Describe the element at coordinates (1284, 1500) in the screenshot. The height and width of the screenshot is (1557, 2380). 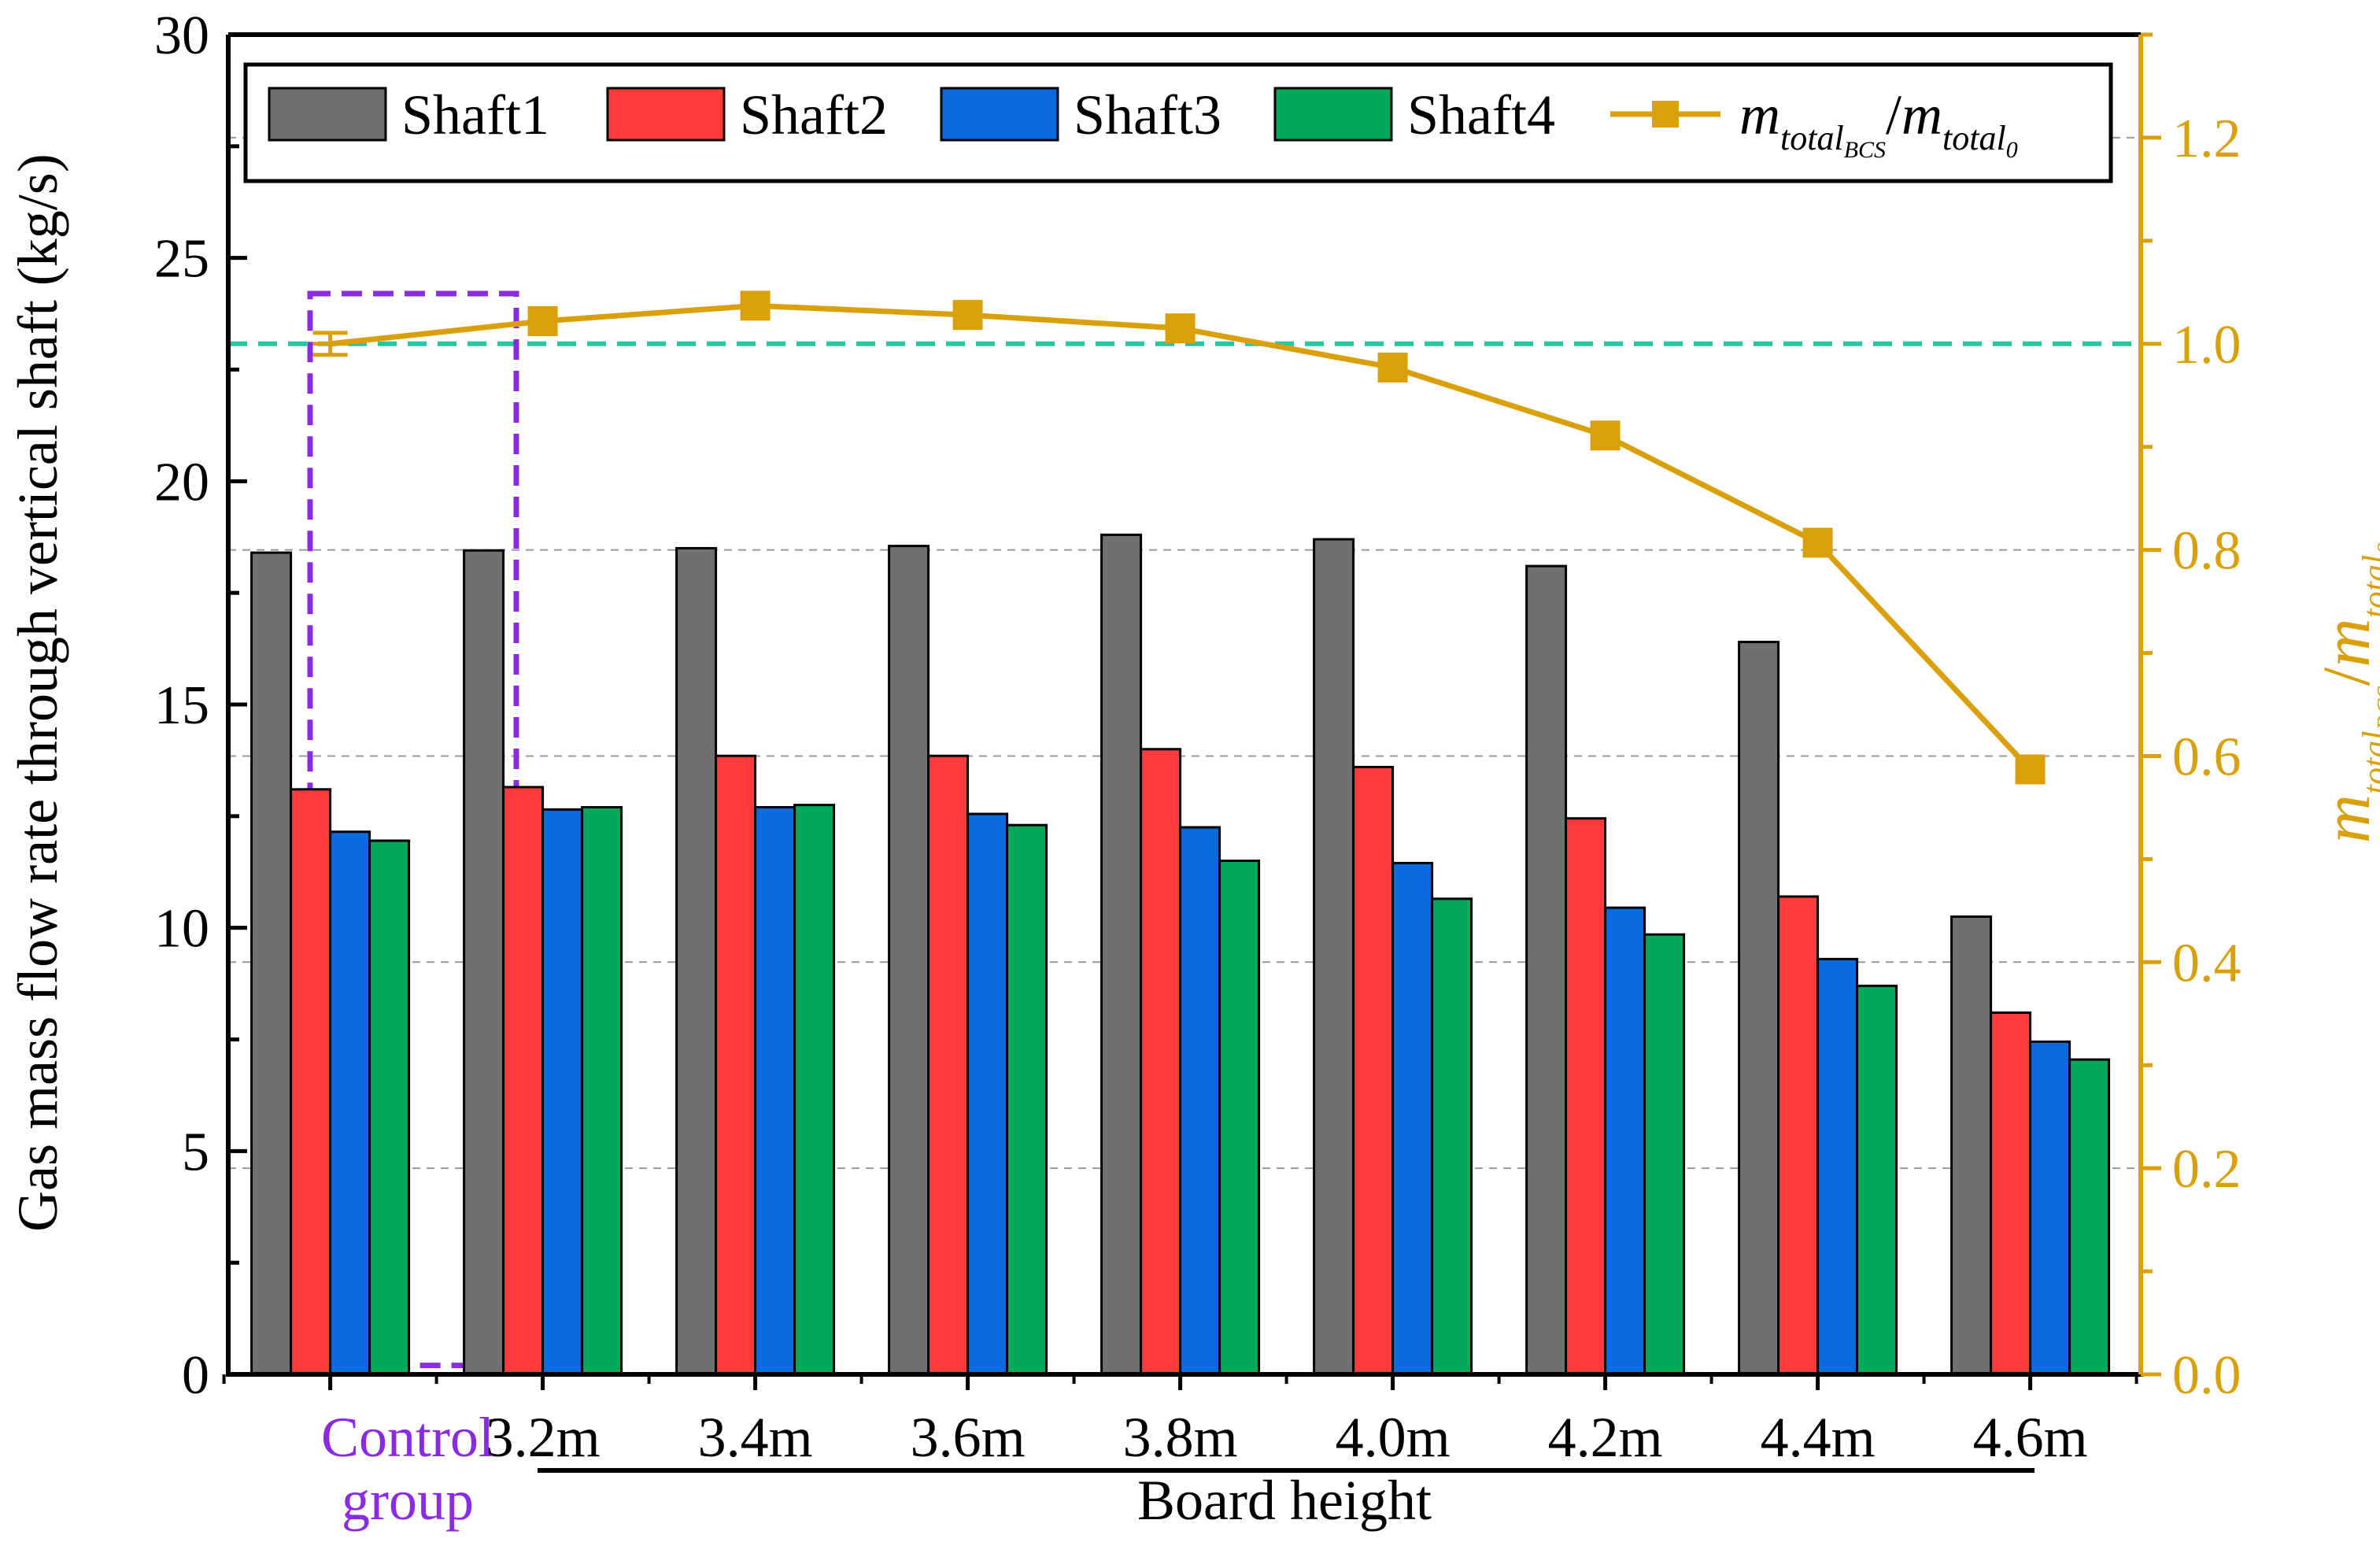
I see `x-axis-title: Board height` at that location.